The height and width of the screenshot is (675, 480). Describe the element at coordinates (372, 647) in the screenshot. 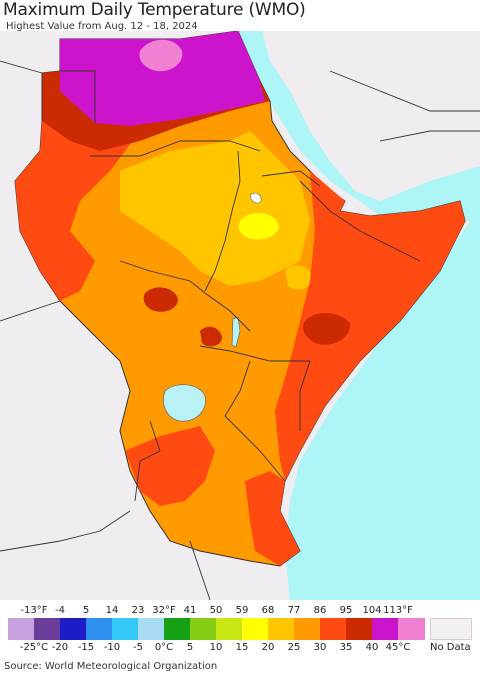

I see `celsius-tick: 40` at that location.